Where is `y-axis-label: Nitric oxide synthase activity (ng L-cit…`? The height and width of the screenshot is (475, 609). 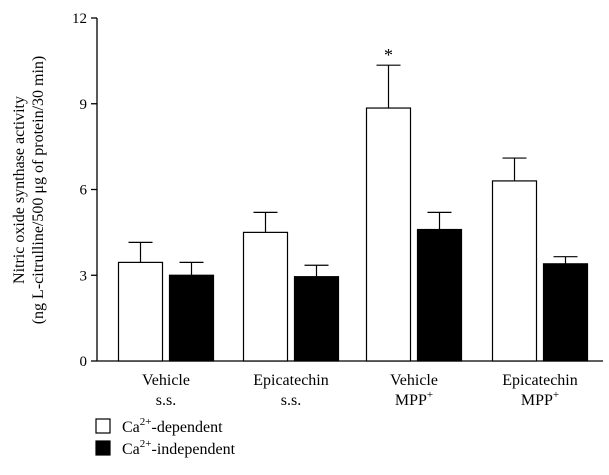
y-axis-label: Nitric oxide synthase activity (ng L-cit… is located at coordinates (29, 190).